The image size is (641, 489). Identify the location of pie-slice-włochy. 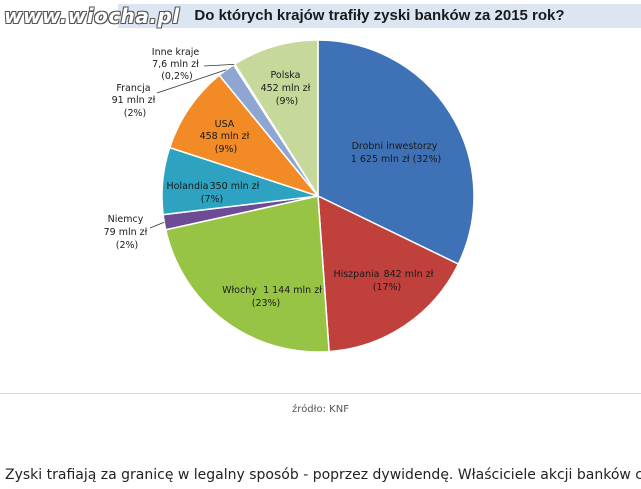
(247, 274).